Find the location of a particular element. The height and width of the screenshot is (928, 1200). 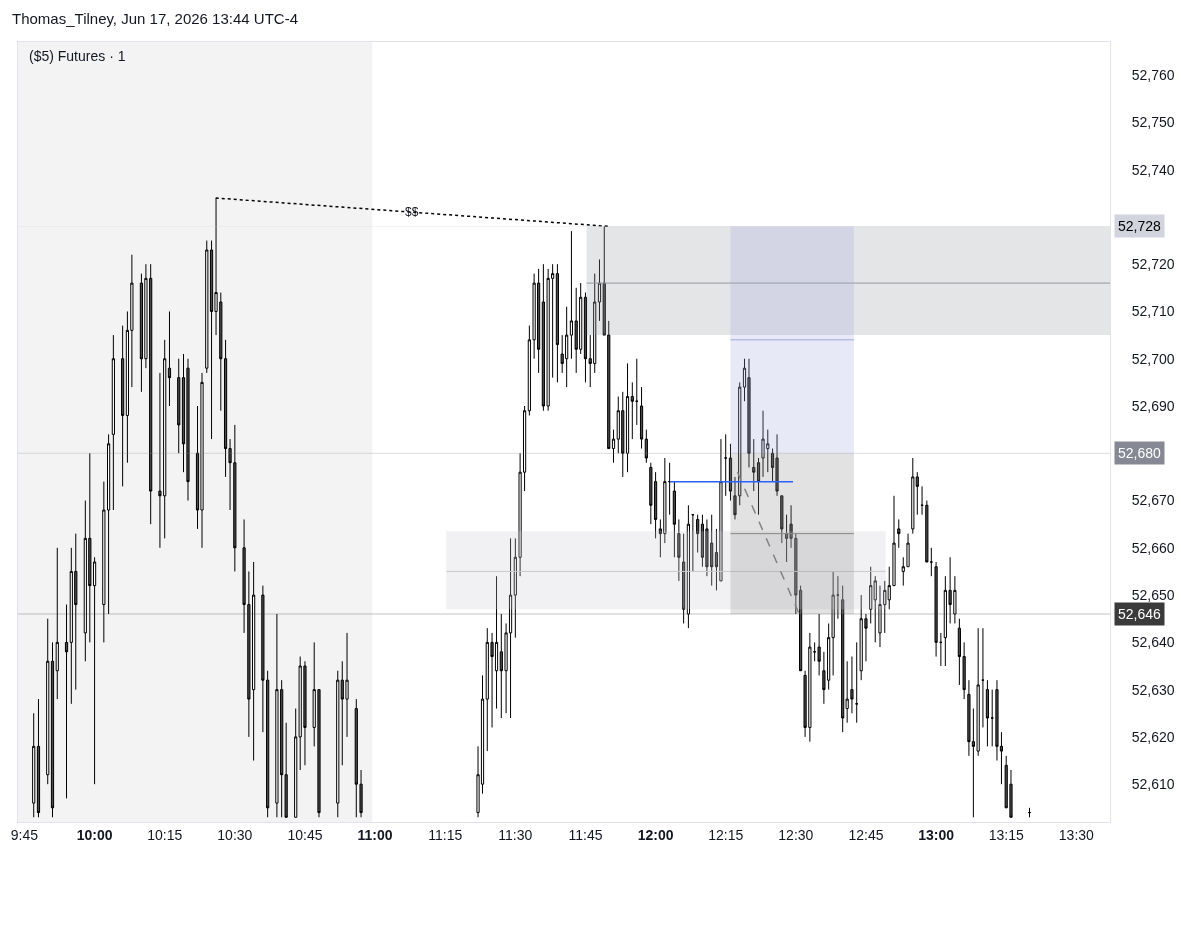

chart-title: Thomas_Tilney, Jun 17, 2026 13:44 UTC-4 is located at coordinates (155, 19).